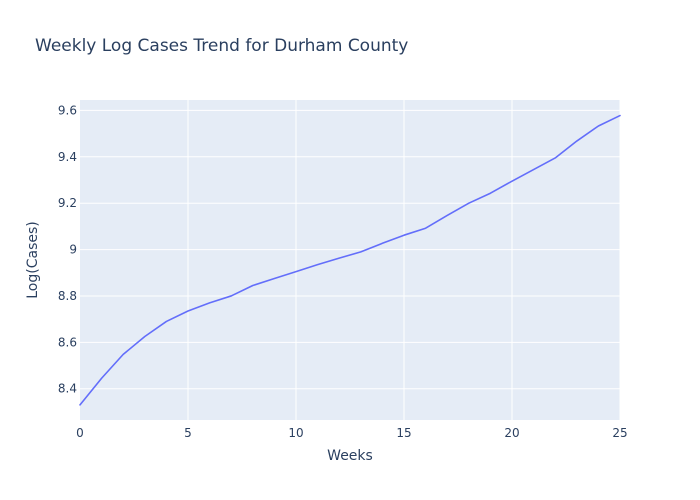 This screenshot has height=500, width=700. Describe the element at coordinates (350, 456) in the screenshot. I see `x-axis-title: Weeks` at that location.